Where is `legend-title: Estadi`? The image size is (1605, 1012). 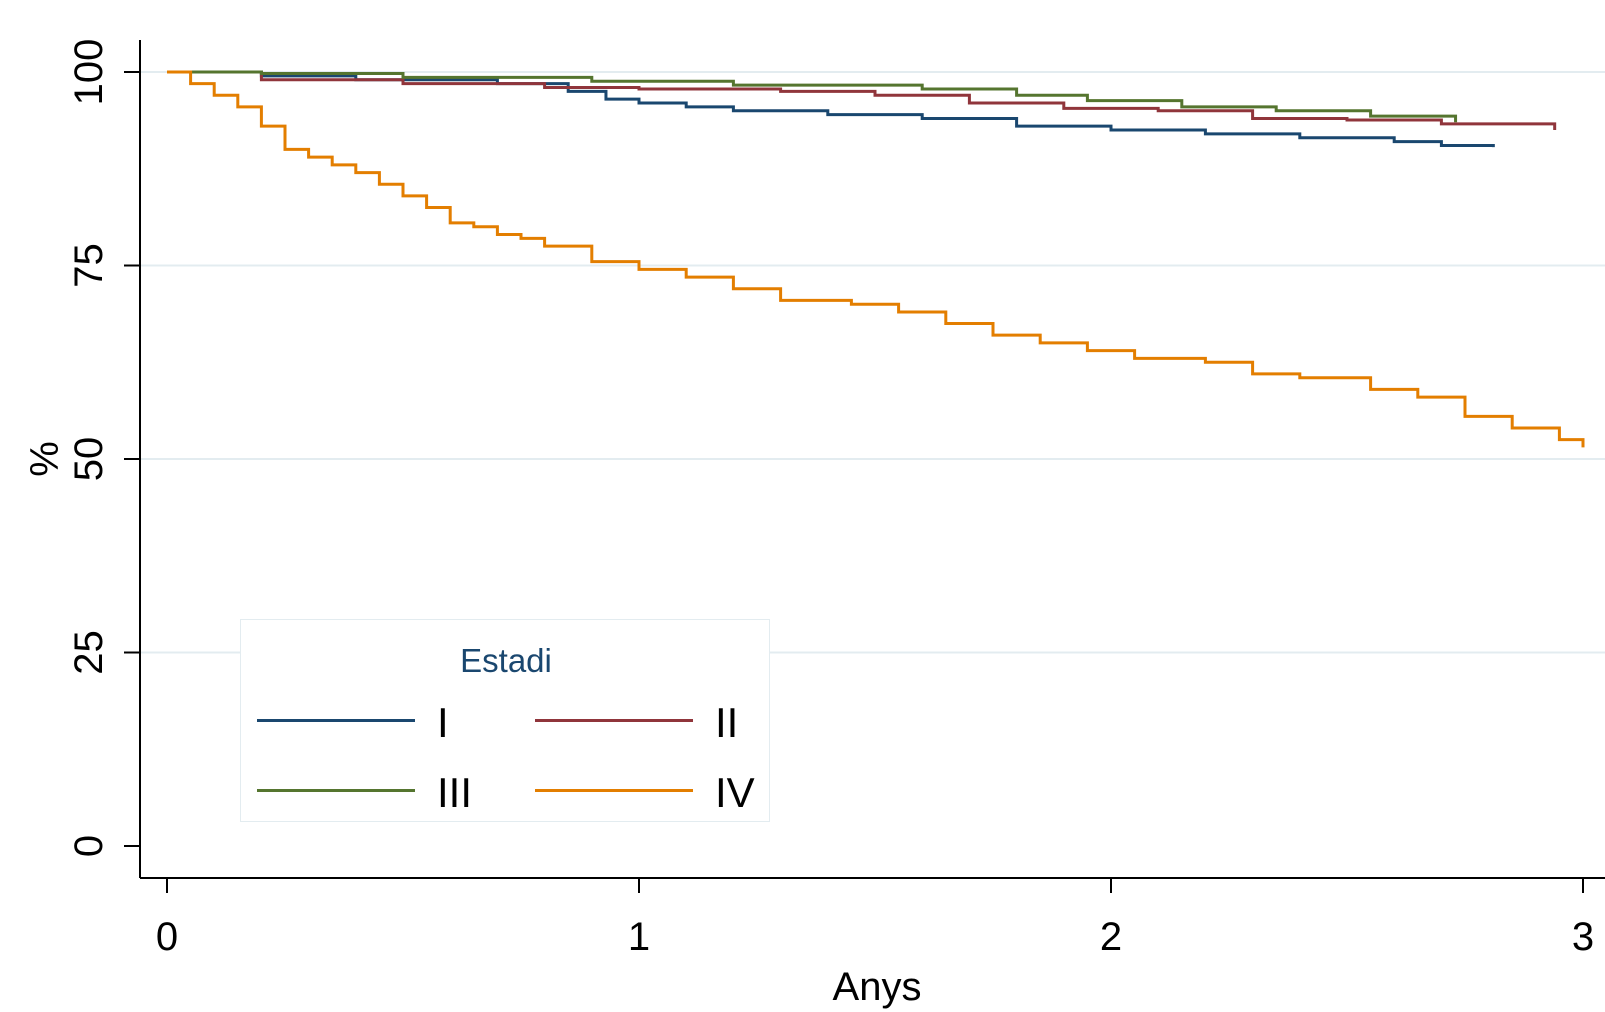
legend-title: Estadi is located at coordinates (506, 660).